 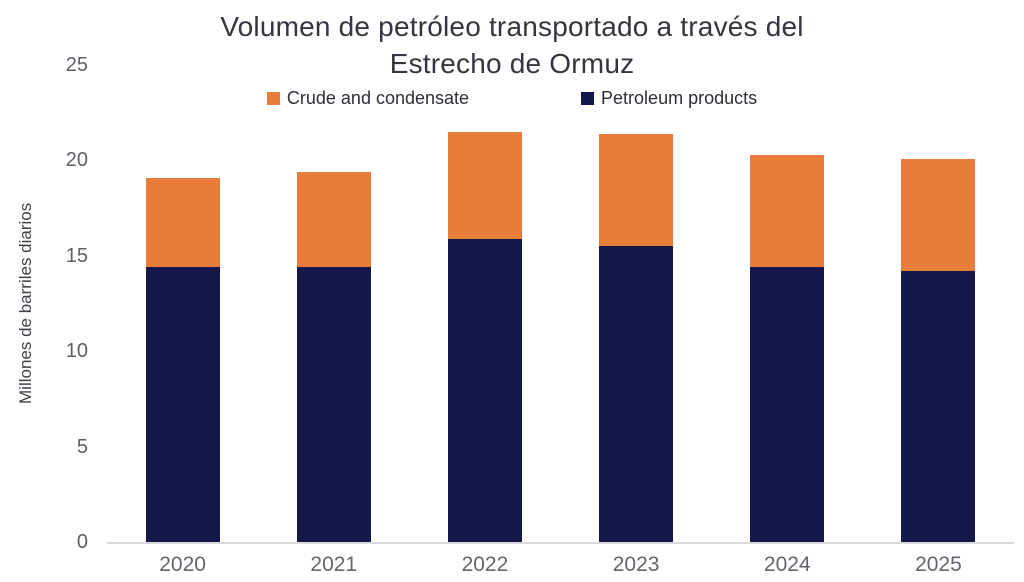 What do you see at coordinates (636, 394) in the screenshot?
I see `bar-segment-petroleum-products-2023` at bounding box center [636, 394].